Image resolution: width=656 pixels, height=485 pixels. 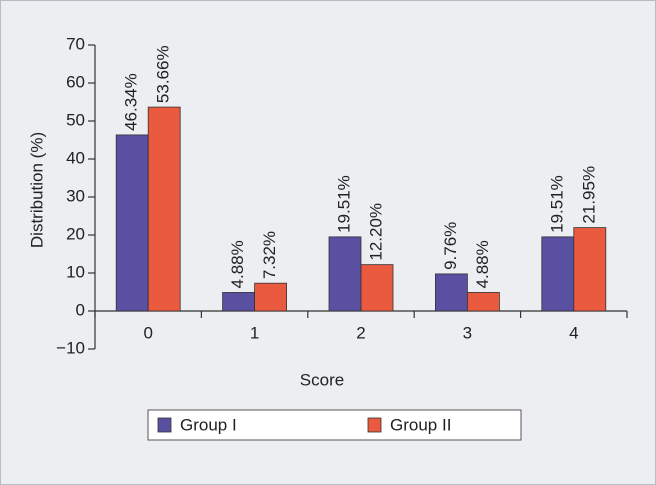 I want to click on y-tick-label: 30, so click(x=75, y=195).